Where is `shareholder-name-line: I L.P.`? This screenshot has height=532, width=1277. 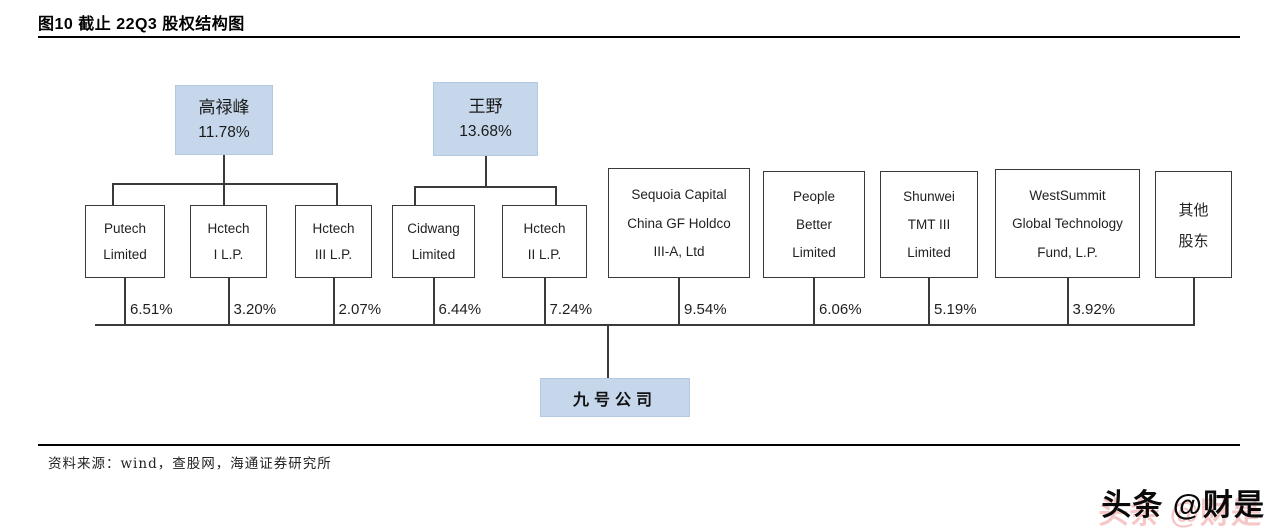
shareholder-name-line: I L.P. is located at coordinates (228, 254).